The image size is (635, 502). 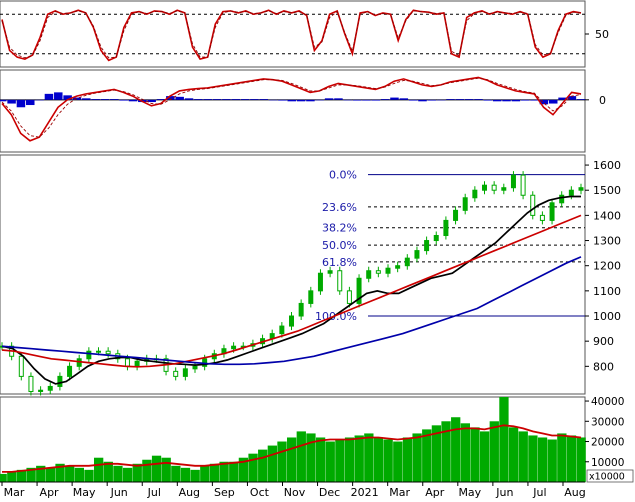 I want to click on macd-tick-label-0: 0, so click(x=602, y=100).